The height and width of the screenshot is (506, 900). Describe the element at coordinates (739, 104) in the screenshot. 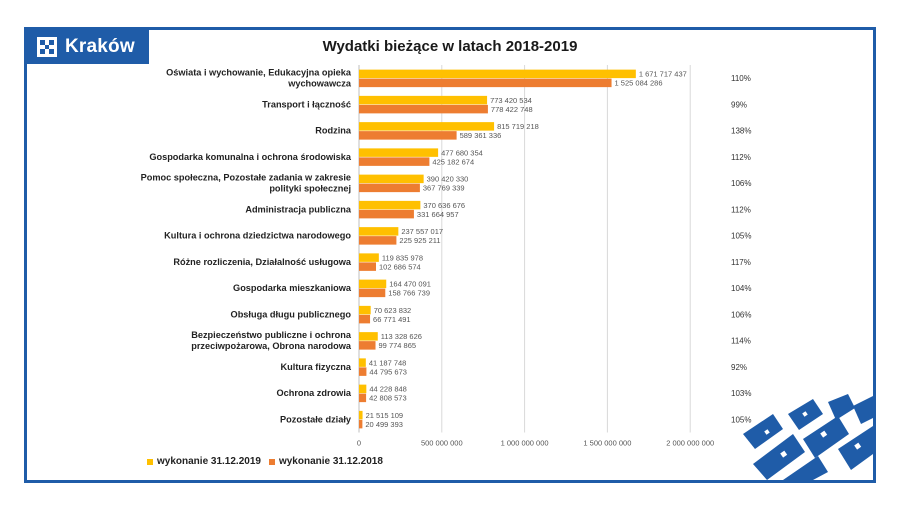

I see `percentage-label: 99%` at that location.